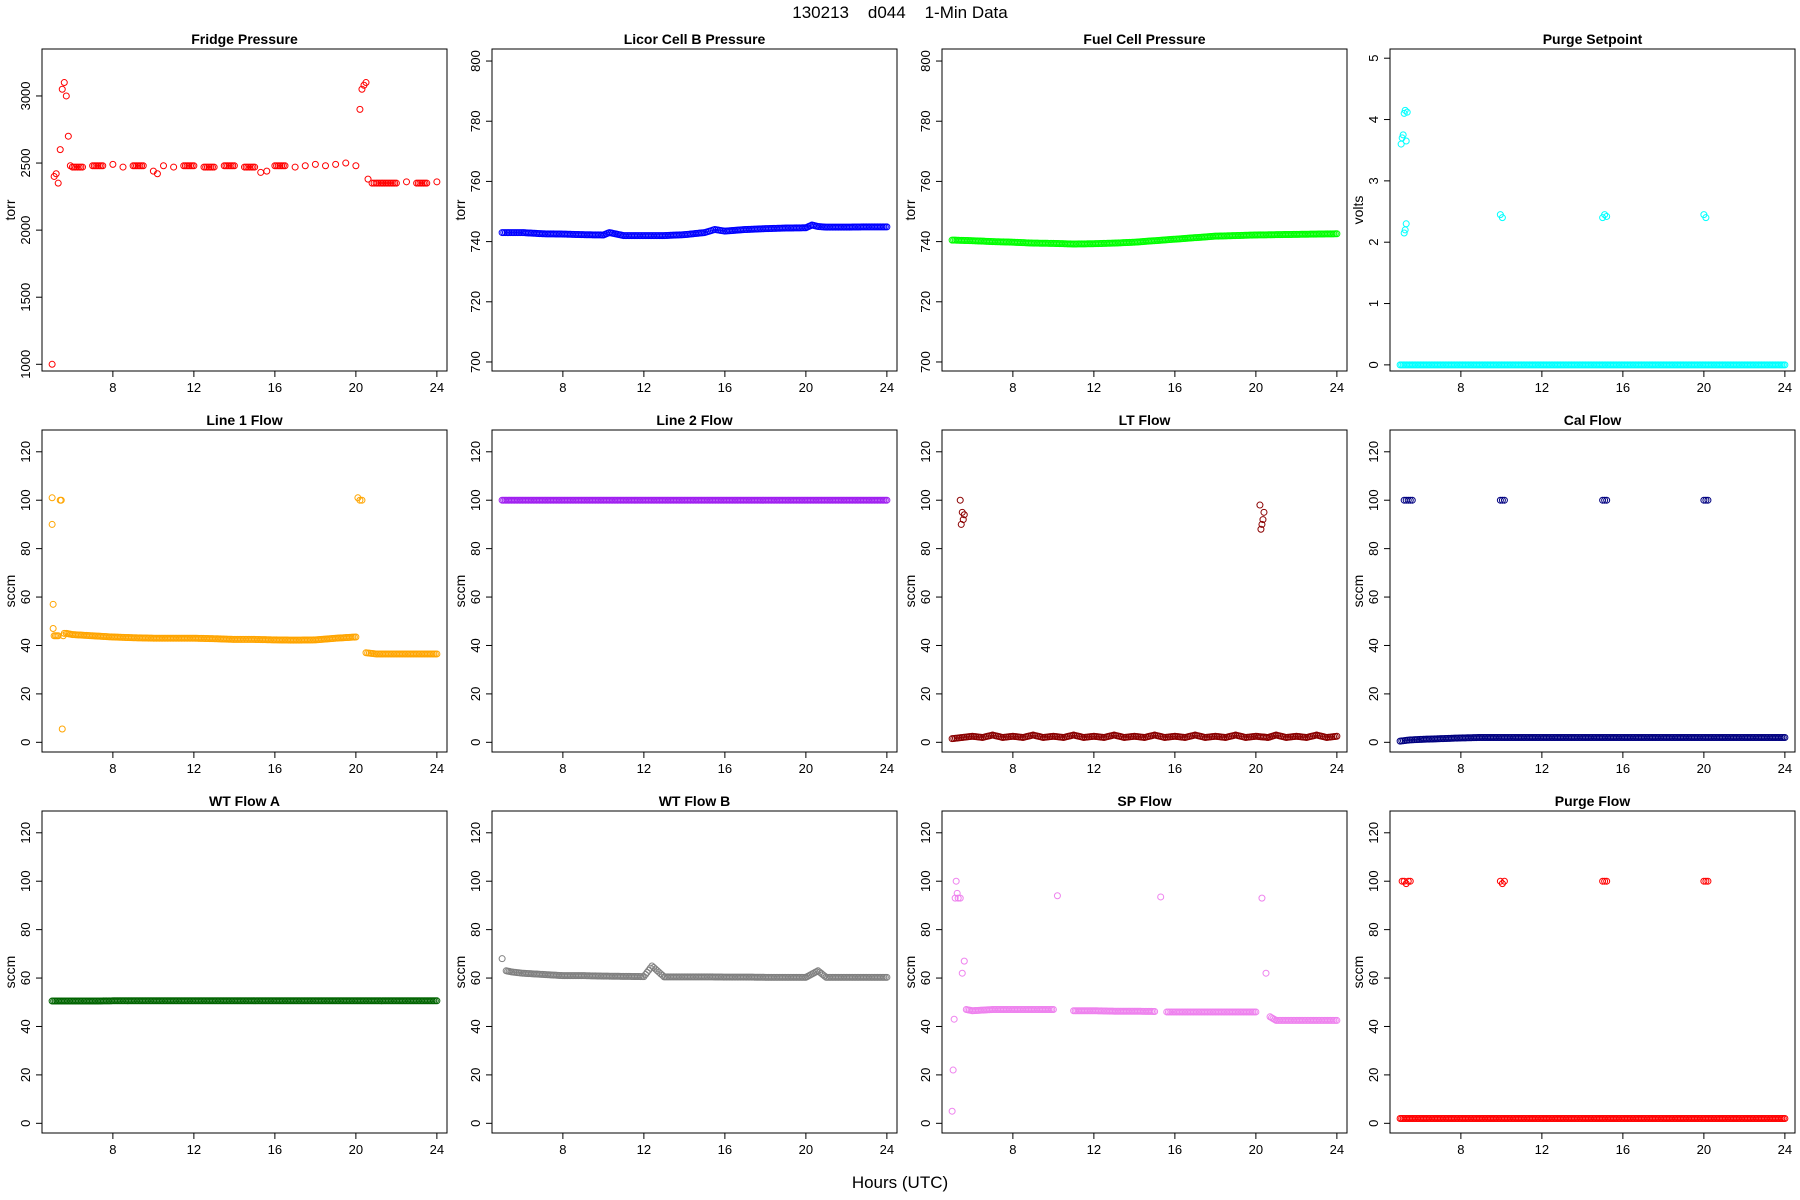 This screenshot has width=1800, height=1200. Describe the element at coordinates (25, 163) in the screenshot. I see `y-tick-label: 2500` at that location.